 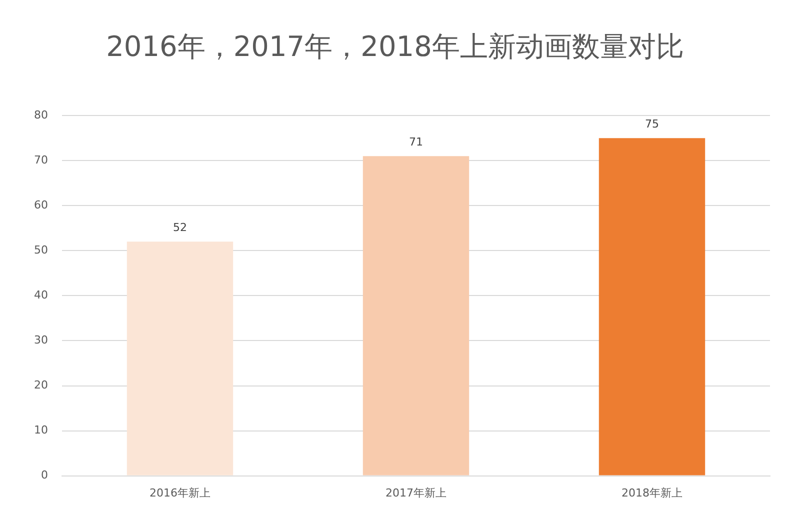 What do you see at coordinates (44, 475) in the screenshot?
I see `y-tick-label: 0` at bounding box center [44, 475].